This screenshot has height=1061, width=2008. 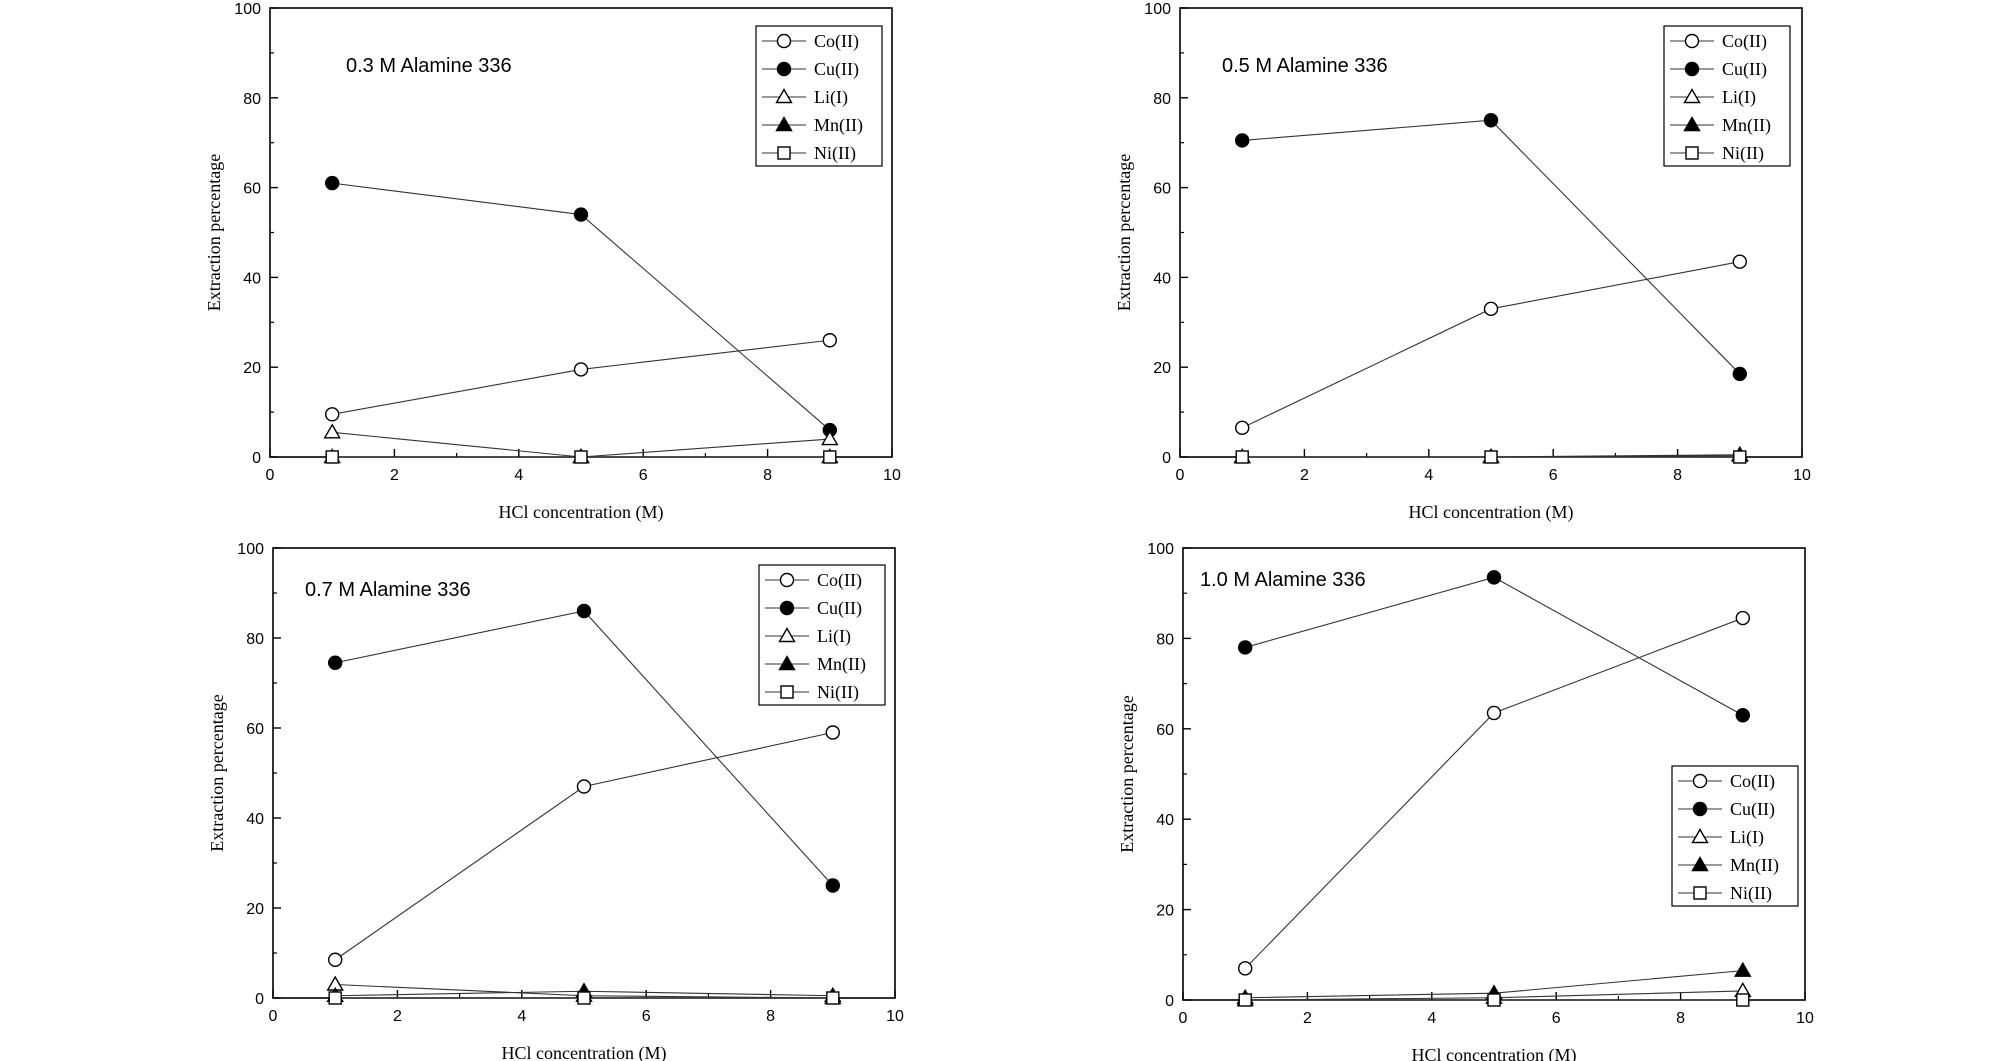 I want to click on legend-label: Co(II), so click(x=1752, y=781).